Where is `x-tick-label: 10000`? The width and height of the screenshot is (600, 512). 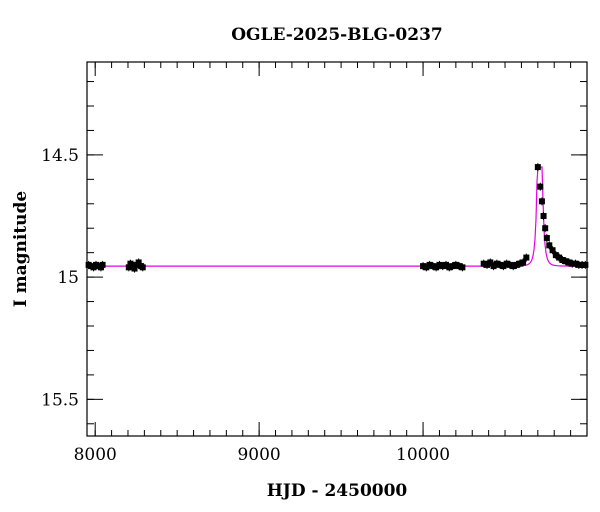
x-tick-label: 10000 is located at coordinates (423, 455).